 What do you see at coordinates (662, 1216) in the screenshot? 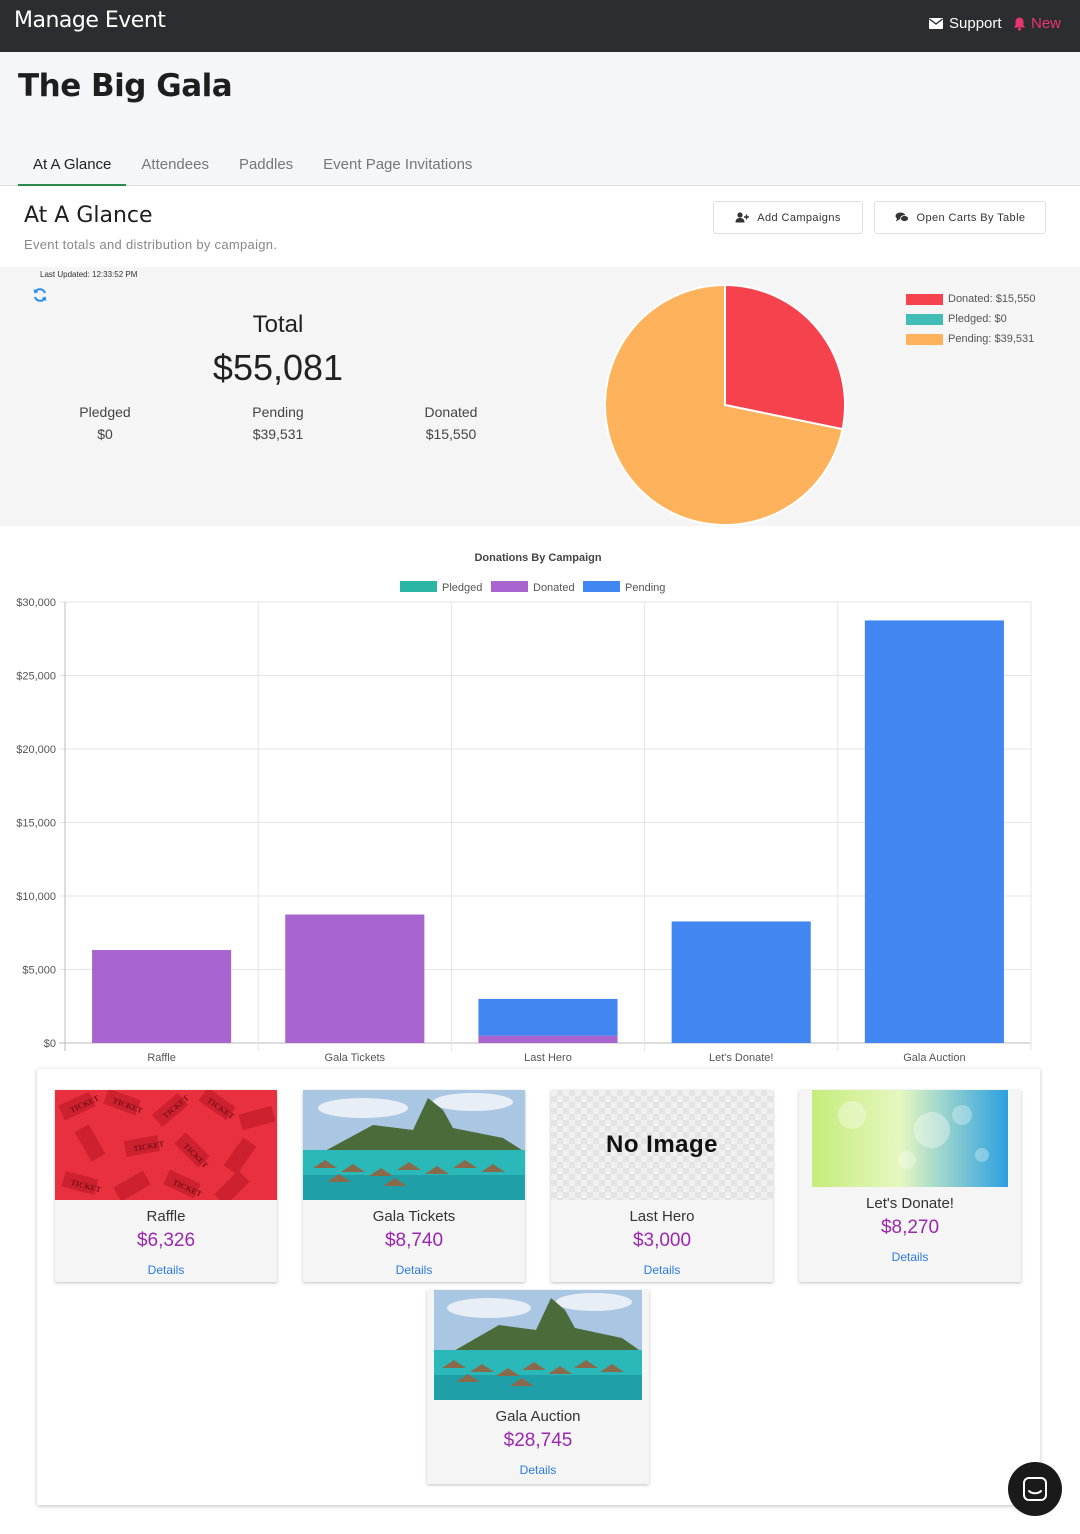
I see `campaign-name: Last Hero` at bounding box center [662, 1216].